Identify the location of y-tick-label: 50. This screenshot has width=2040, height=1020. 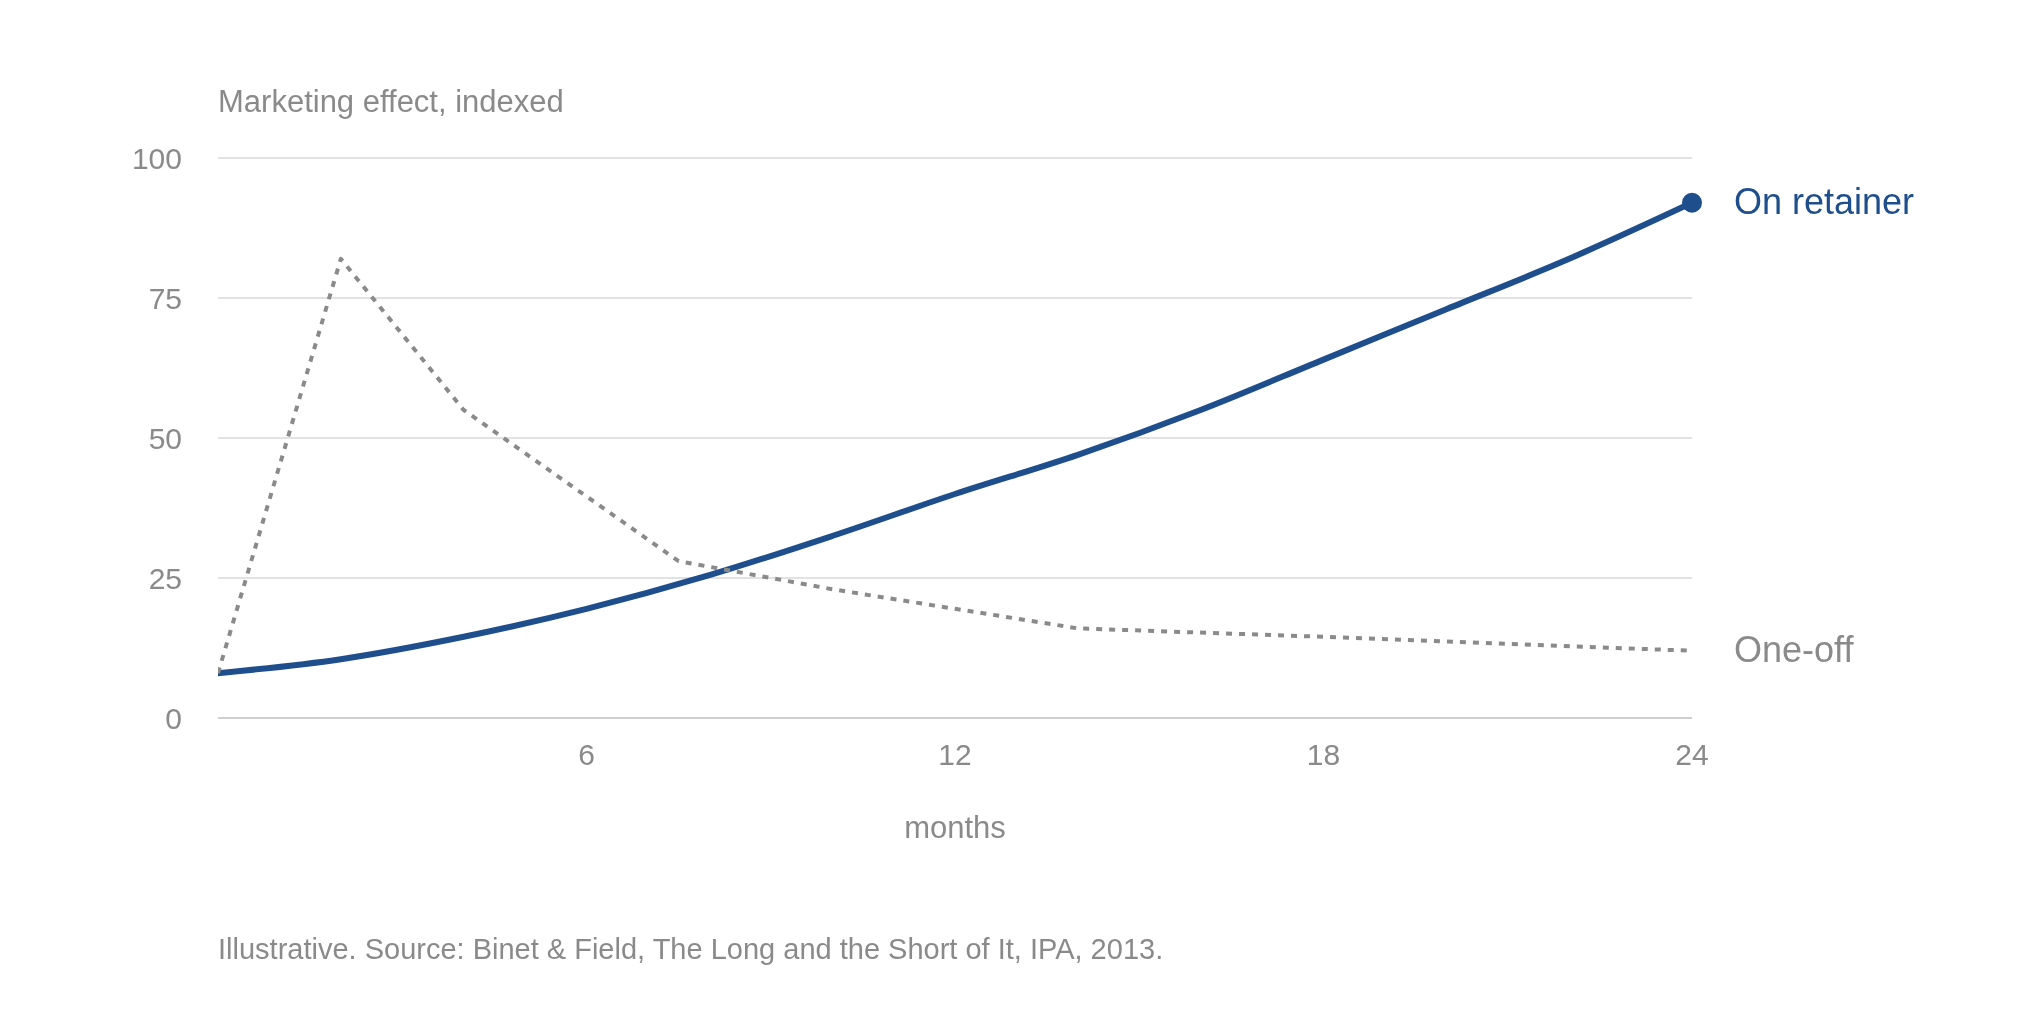
(165, 438).